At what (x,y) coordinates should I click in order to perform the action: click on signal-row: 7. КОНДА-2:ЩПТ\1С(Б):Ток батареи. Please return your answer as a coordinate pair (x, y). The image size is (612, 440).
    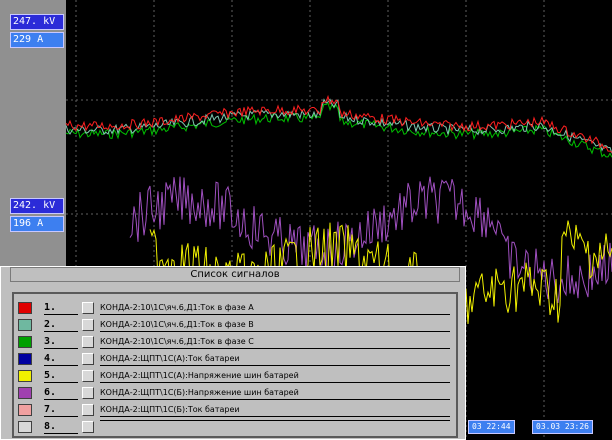
    Looking at the image, I should click on (234, 411).